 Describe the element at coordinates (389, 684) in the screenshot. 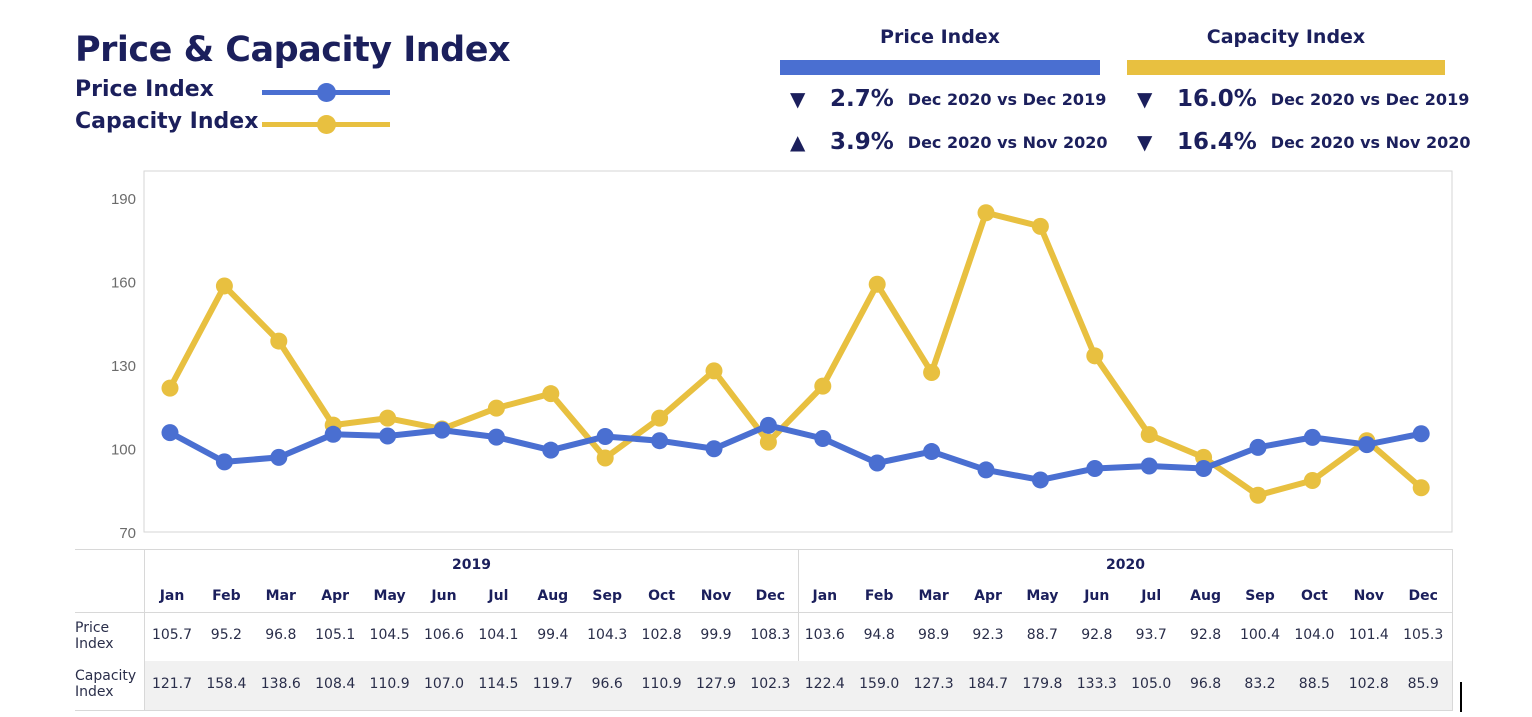

I see `table-cell: 110.9` at that location.